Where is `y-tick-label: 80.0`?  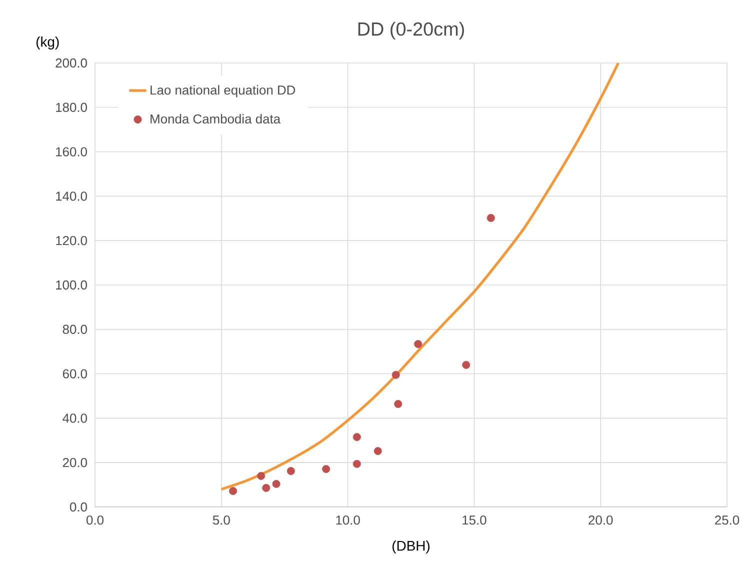 y-tick-label: 80.0 is located at coordinates (74, 329).